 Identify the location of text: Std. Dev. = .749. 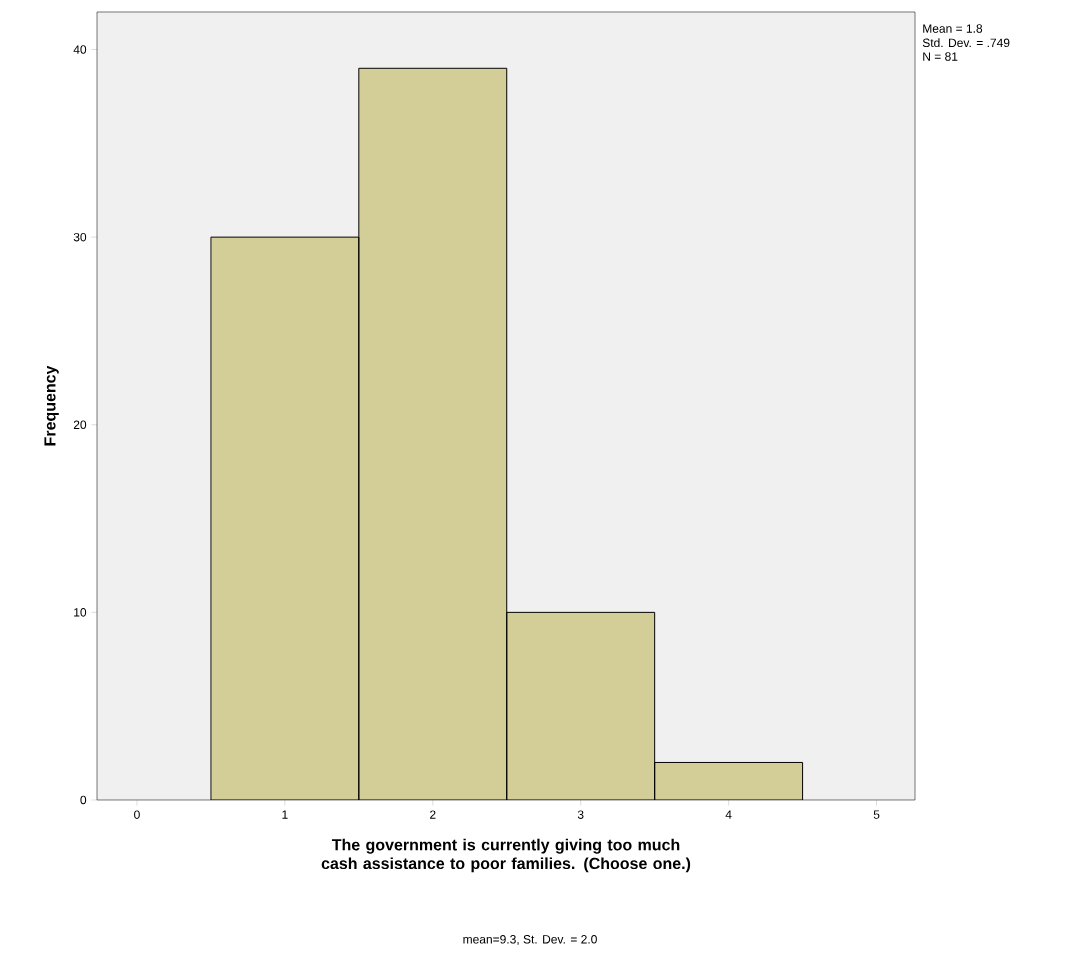
(966, 43).